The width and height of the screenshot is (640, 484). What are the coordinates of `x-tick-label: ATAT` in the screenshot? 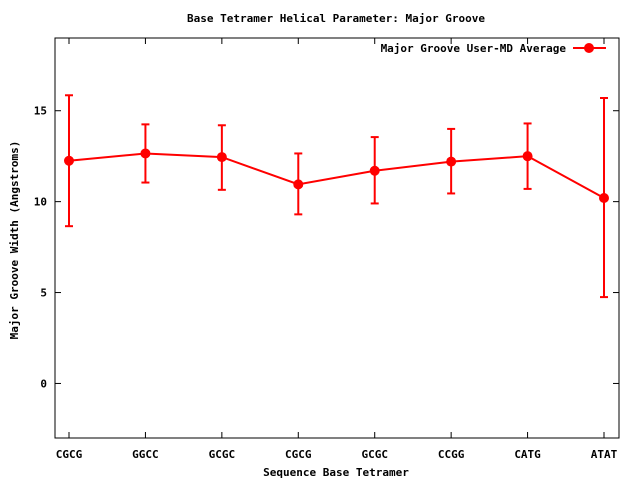 It's located at (604, 454).